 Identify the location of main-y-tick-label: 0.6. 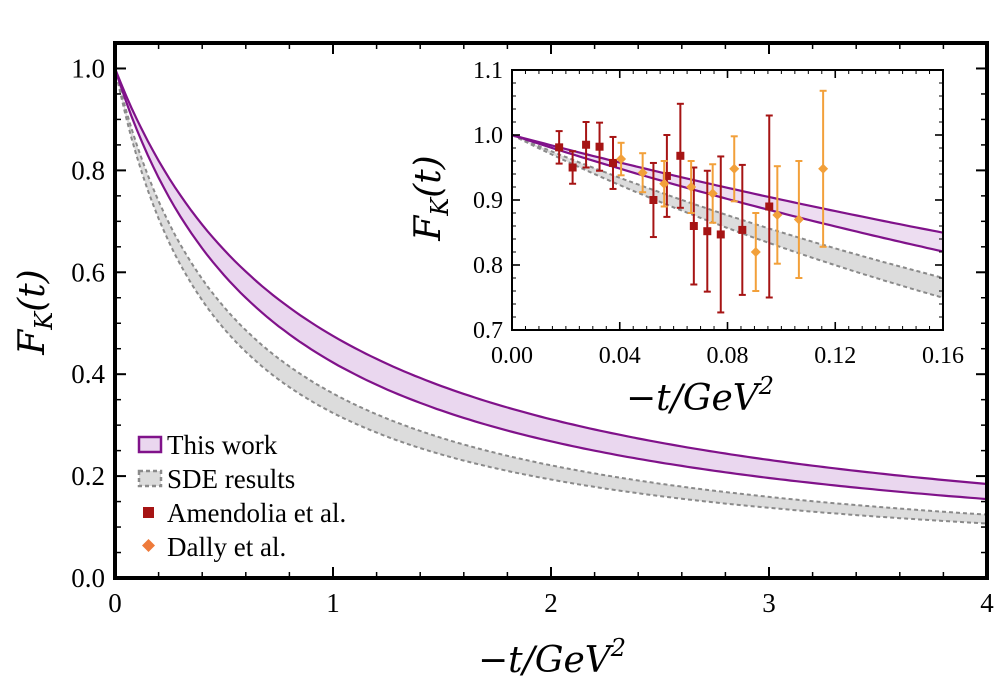
(88, 272).